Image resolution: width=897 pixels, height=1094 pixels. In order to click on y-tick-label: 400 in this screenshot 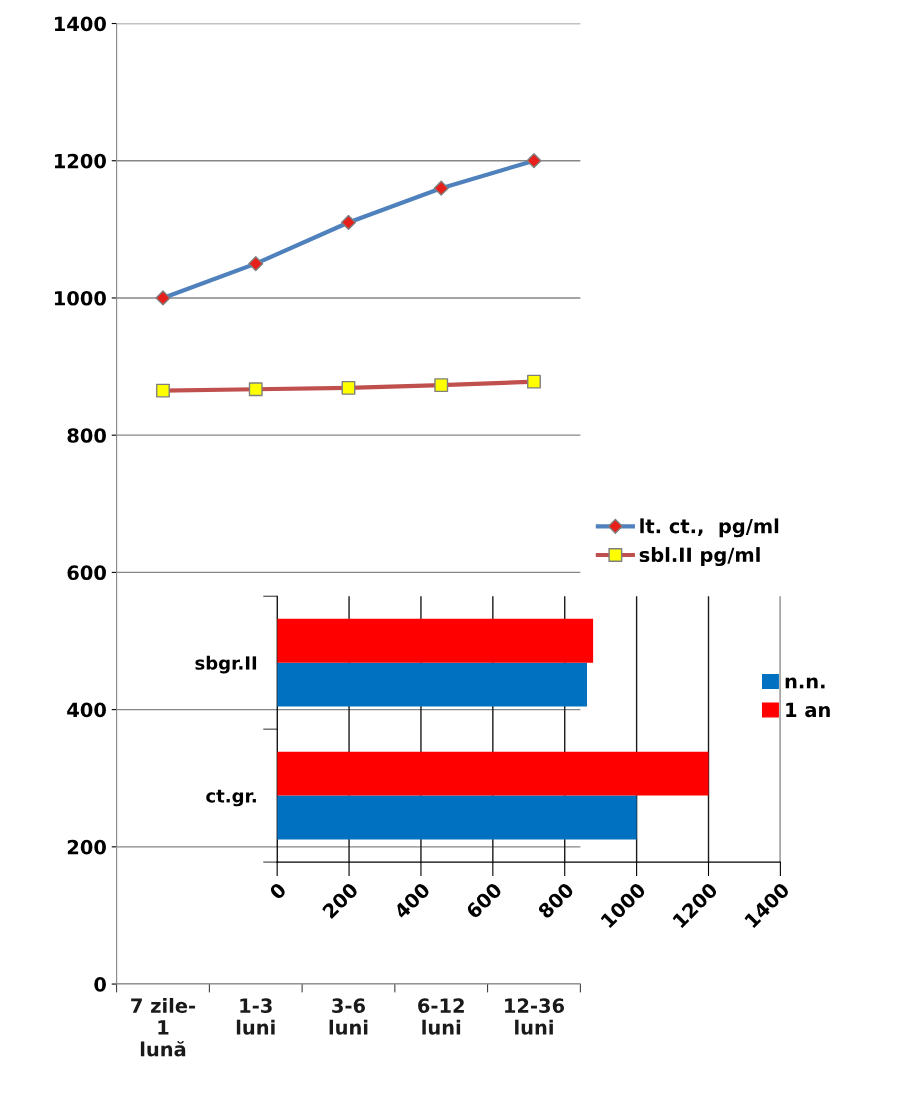, I will do `click(86, 710)`.